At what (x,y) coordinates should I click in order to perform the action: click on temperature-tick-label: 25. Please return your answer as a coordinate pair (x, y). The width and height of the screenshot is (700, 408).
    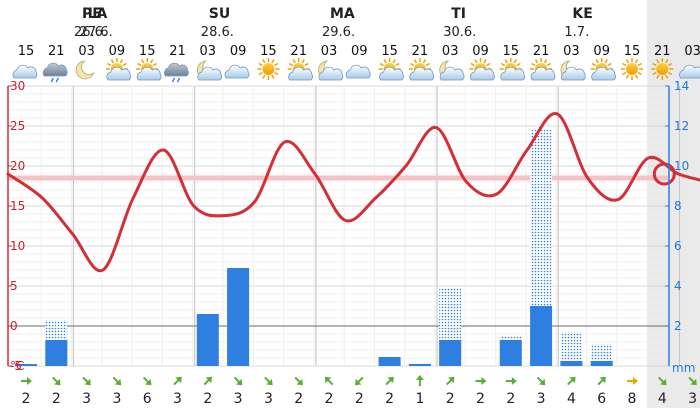
    Looking at the image, I should click on (17, 126).